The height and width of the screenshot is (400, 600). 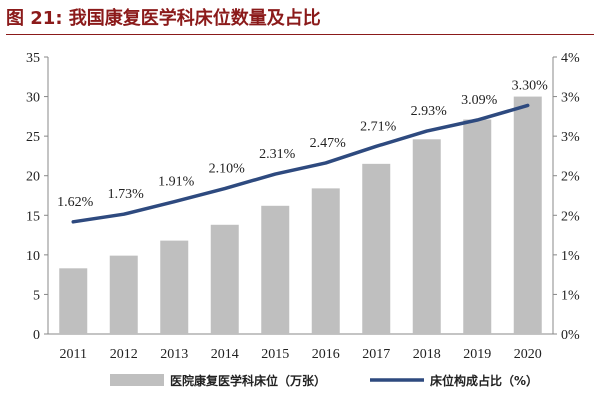 I want to click on legend-label-bar: 医院康复医学科床位（万张）, so click(x=248, y=380).